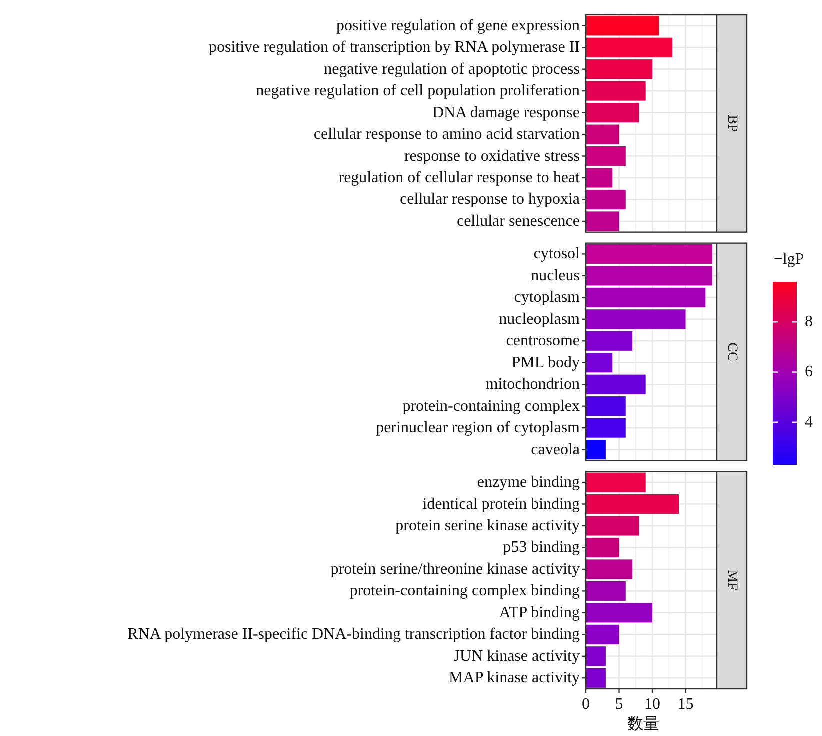  Describe the element at coordinates (809, 422) in the screenshot. I see `color-bar-label: 4` at that location.